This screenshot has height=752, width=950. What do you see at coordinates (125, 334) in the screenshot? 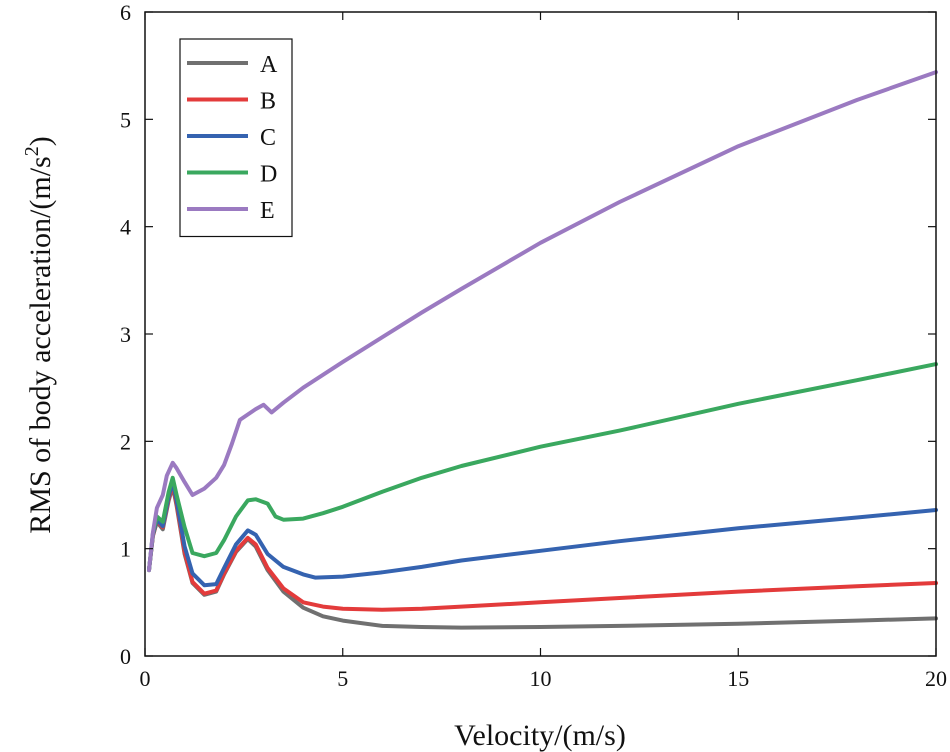
I see `y-tick-label: 3` at bounding box center [125, 334].